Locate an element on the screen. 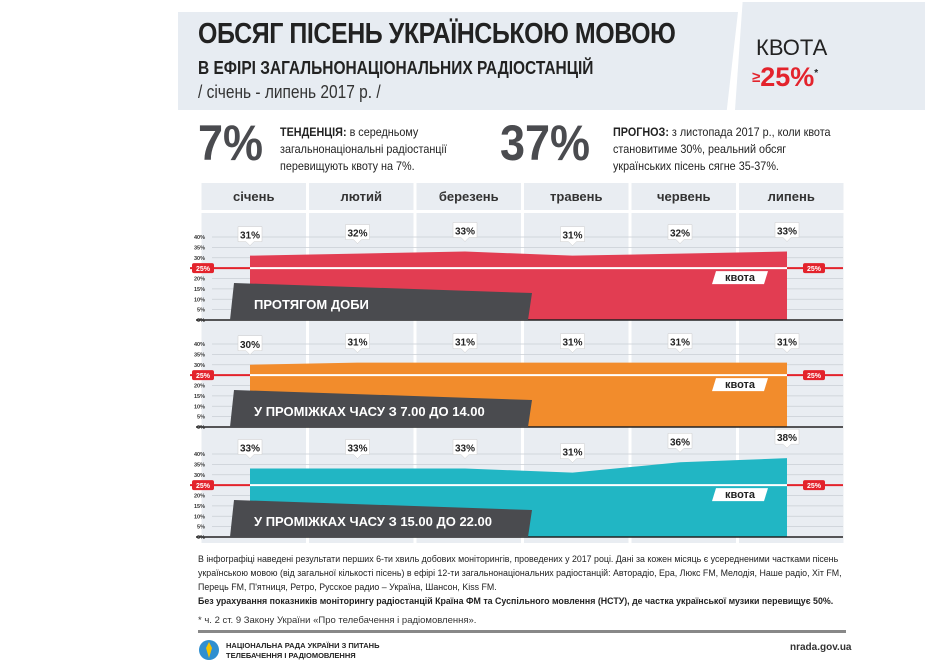 The image size is (929, 669). stat-forecast-label: ПРОГНОЗ: is located at coordinates (641, 132).